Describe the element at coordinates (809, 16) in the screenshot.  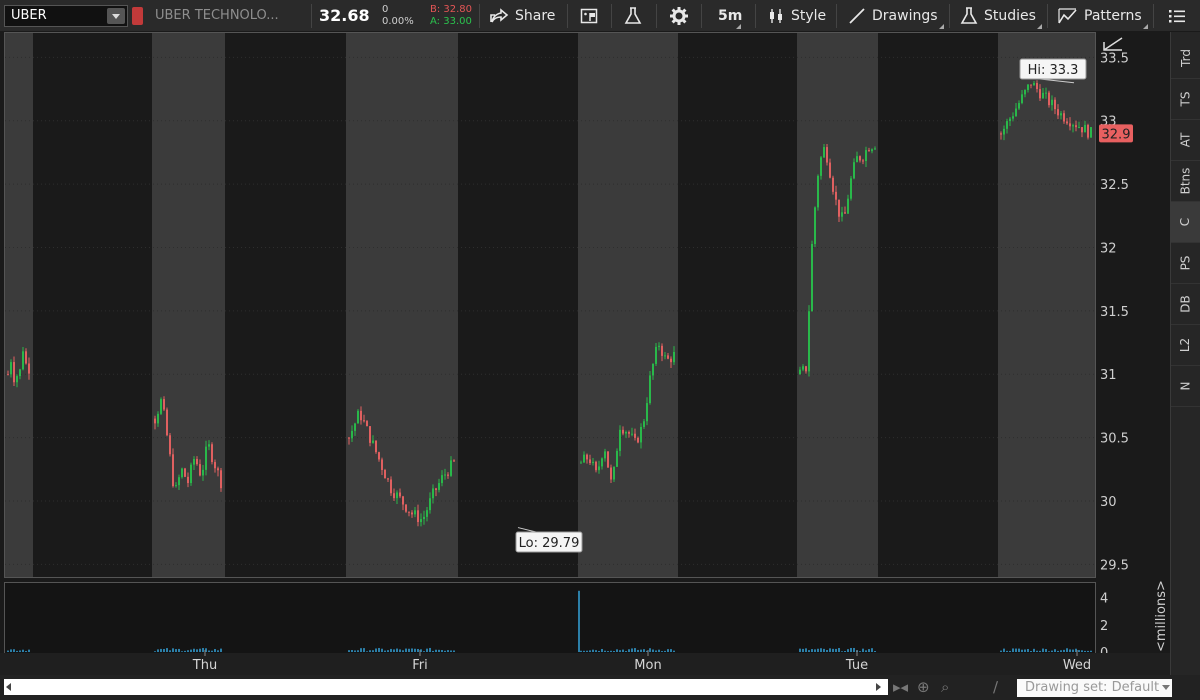
I see `style-label: Style` at that location.